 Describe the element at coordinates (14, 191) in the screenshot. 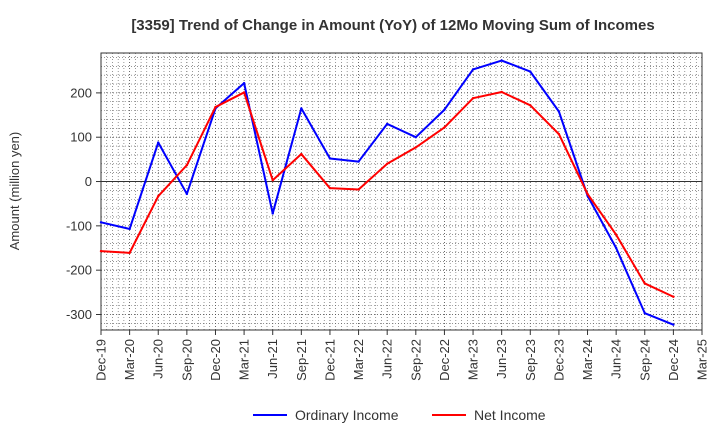

I see `y-axis-label: Amount (million yen)` at that location.